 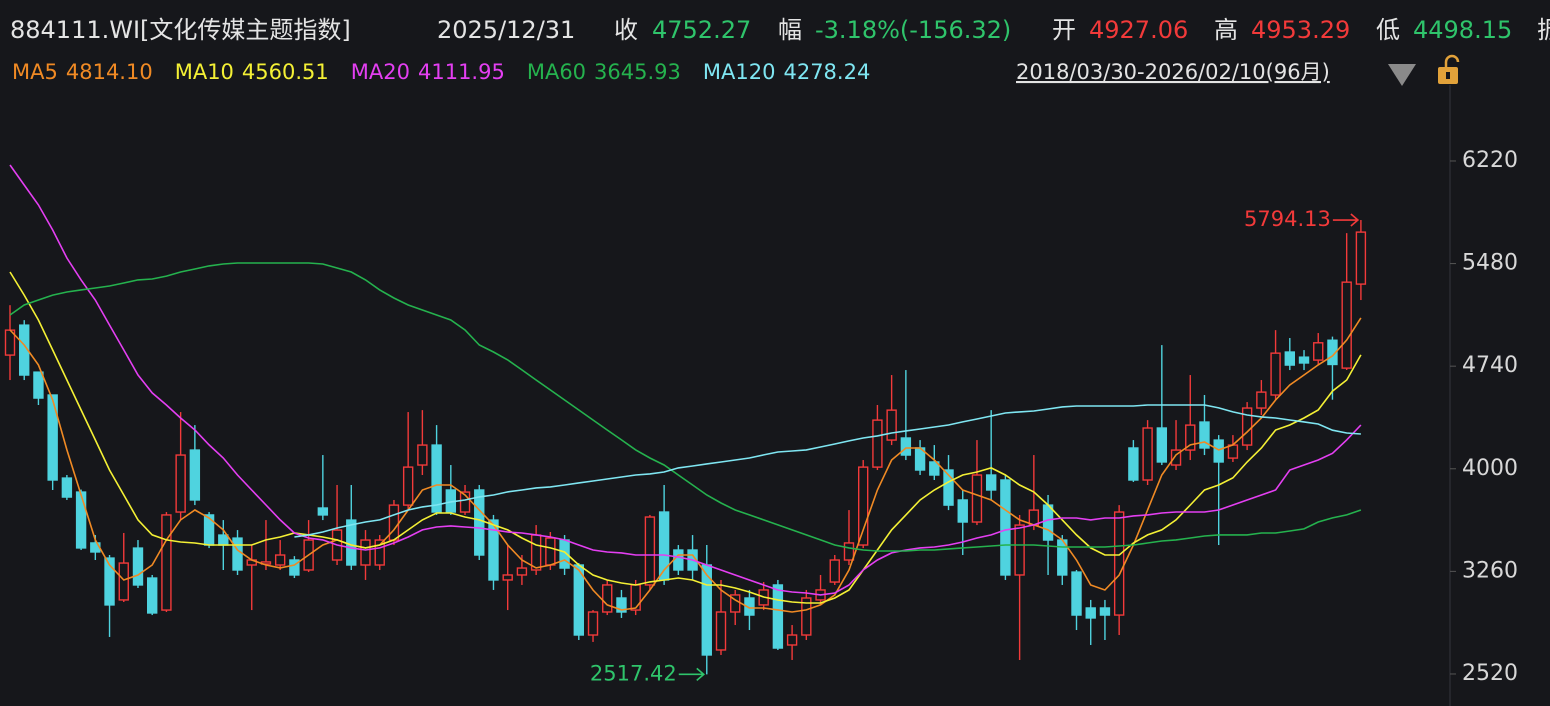 I want to click on index-title: 884111.WI[文化传媒主题指数], so click(x=180, y=30).